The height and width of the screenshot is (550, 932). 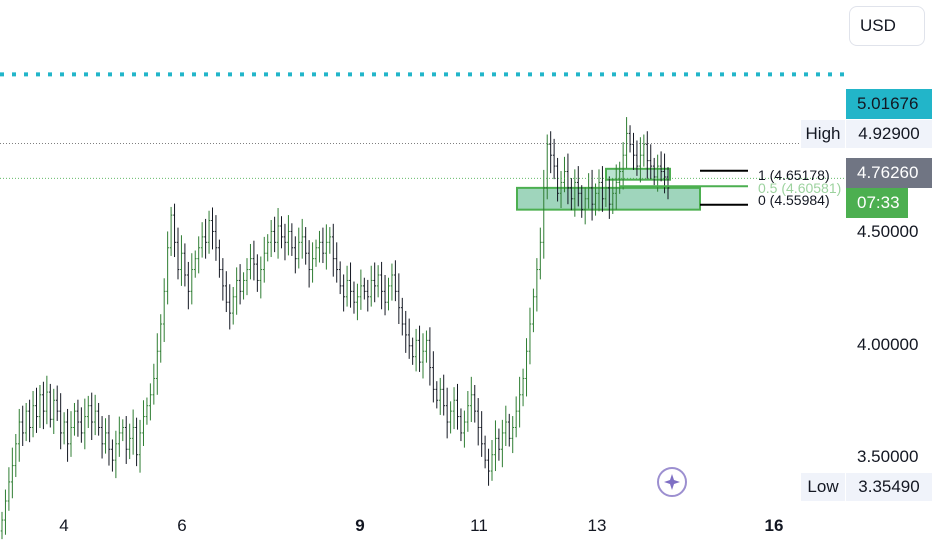 What do you see at coordinates (360, 525) in the screenshot?
I see `x-tick-label: 9` at bounding box center [360, 525].